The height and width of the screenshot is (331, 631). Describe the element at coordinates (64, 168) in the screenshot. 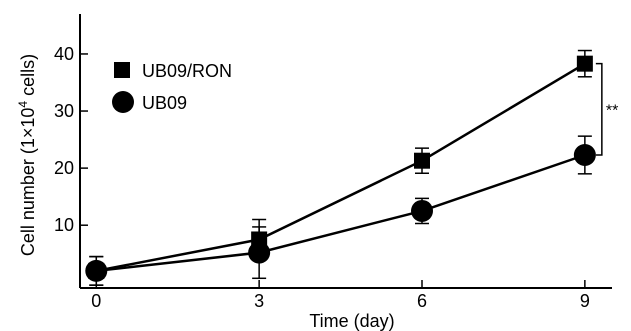

I see `y-tick-label: 20` at that location.